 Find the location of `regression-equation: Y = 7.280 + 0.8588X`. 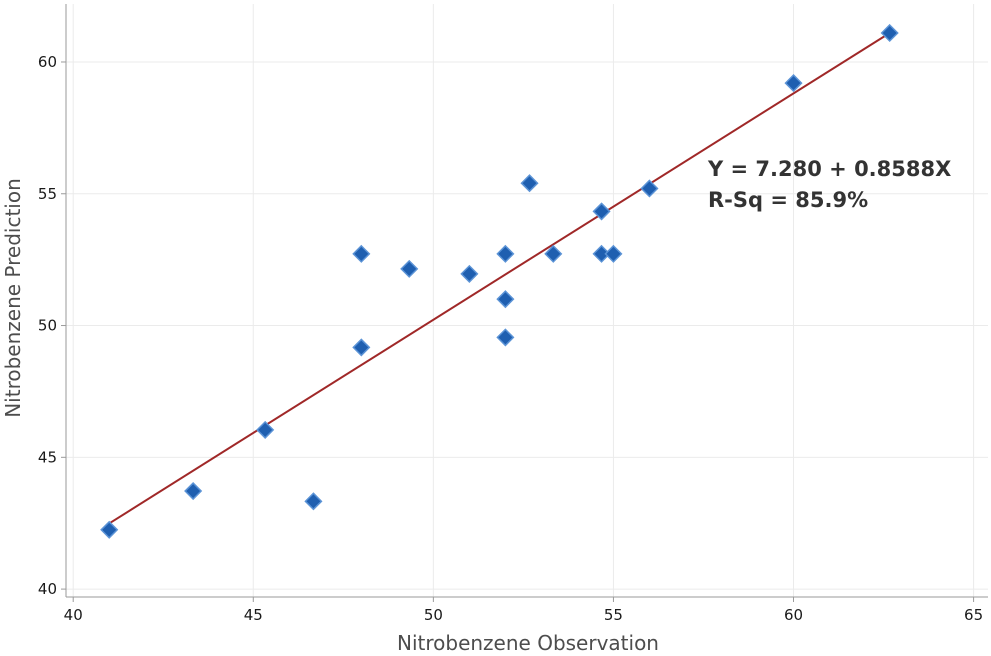

regression-equation: Y = 7.280 + 0.8588X is located at coordinates (829, 169).